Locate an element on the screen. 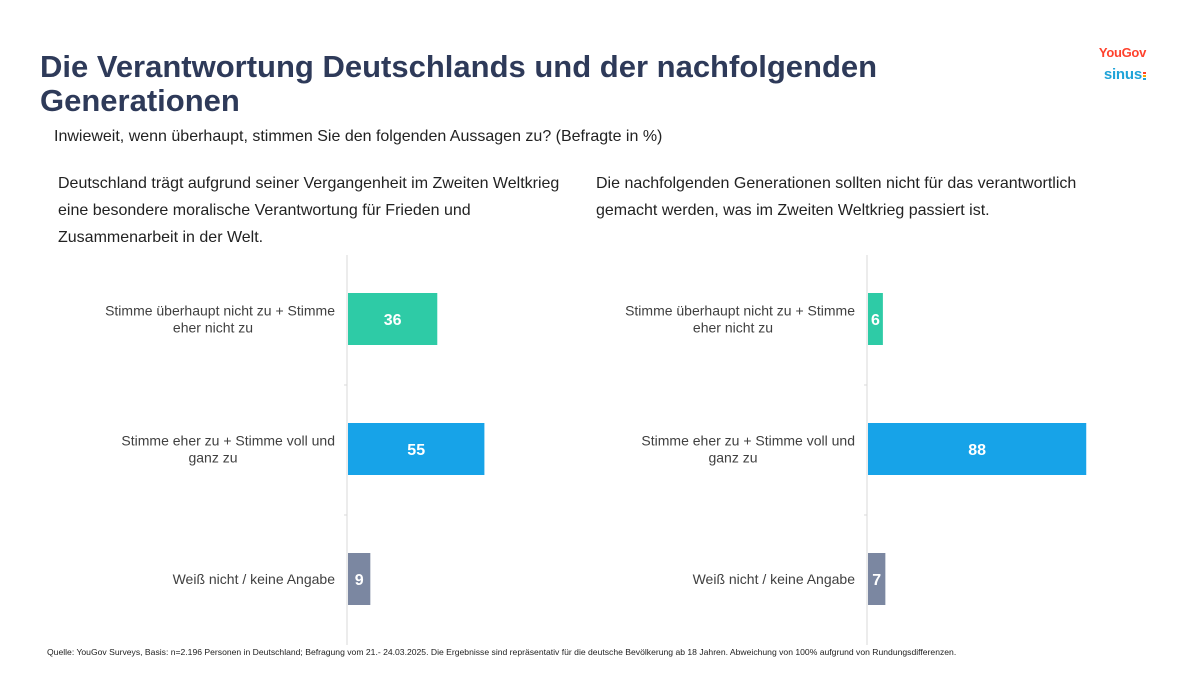 This screenshot has width=1200, height=675. right-bar-3-value: 7 is located at coordinates (876, 580).